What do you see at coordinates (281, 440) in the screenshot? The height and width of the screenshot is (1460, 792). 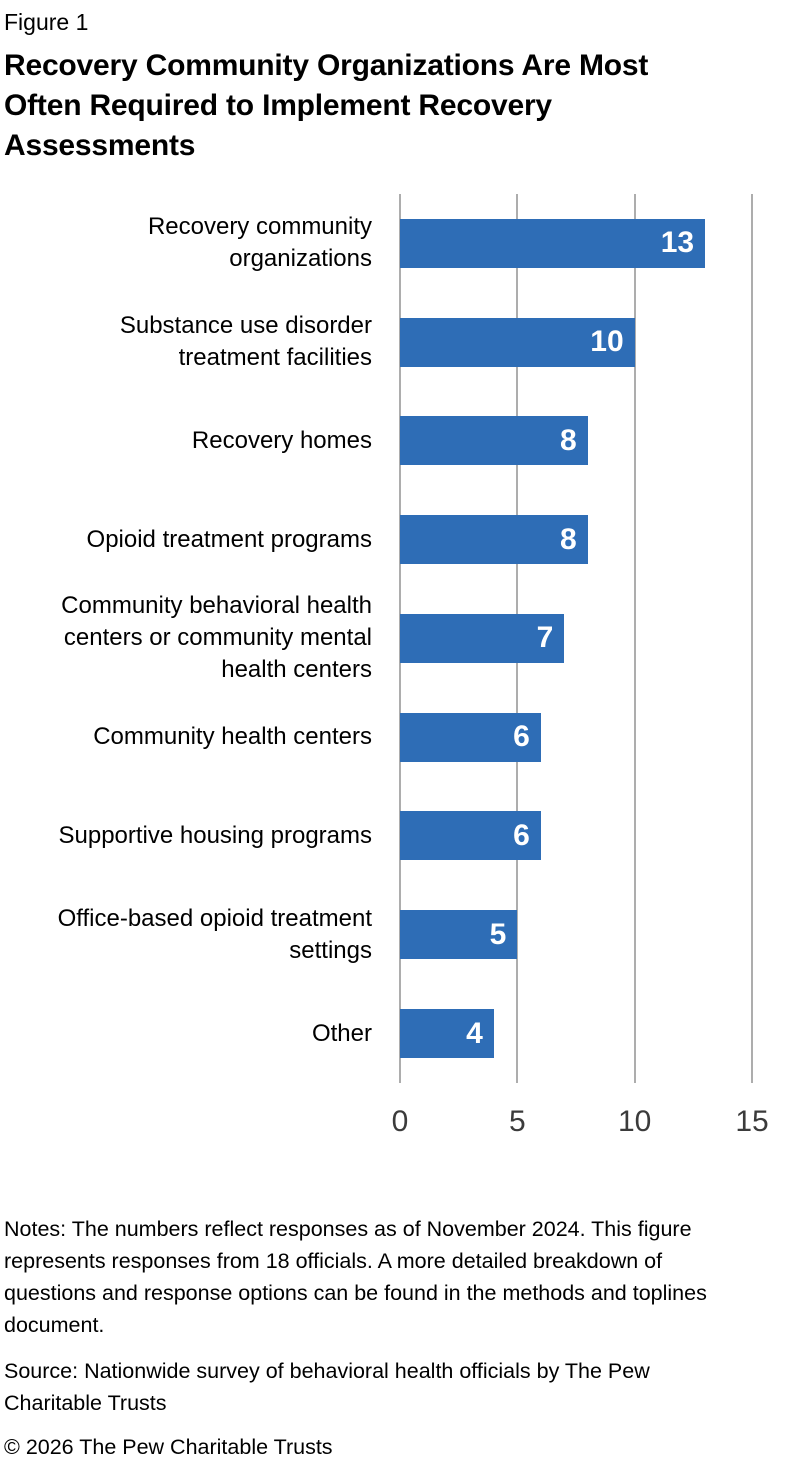 I see `category-label: Recovery homes` at bounding box center [281, 440].